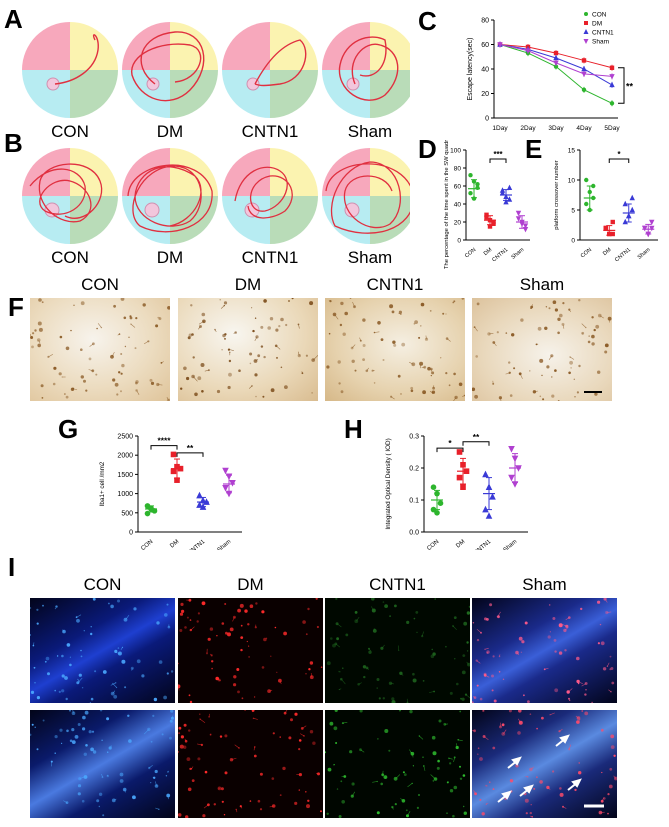 This screenshot has width=669, height=827. I want to click on legend-label: CON, so click(599, 15).